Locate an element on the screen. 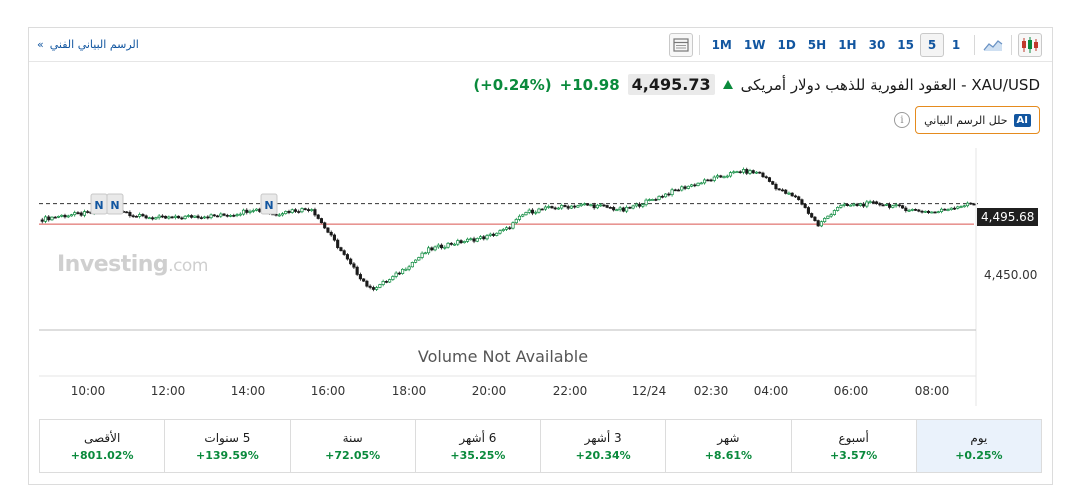 The image size is (1080, 496). performance-cell: 6 أشهر +35.25% is located at coordinates (477, 446).